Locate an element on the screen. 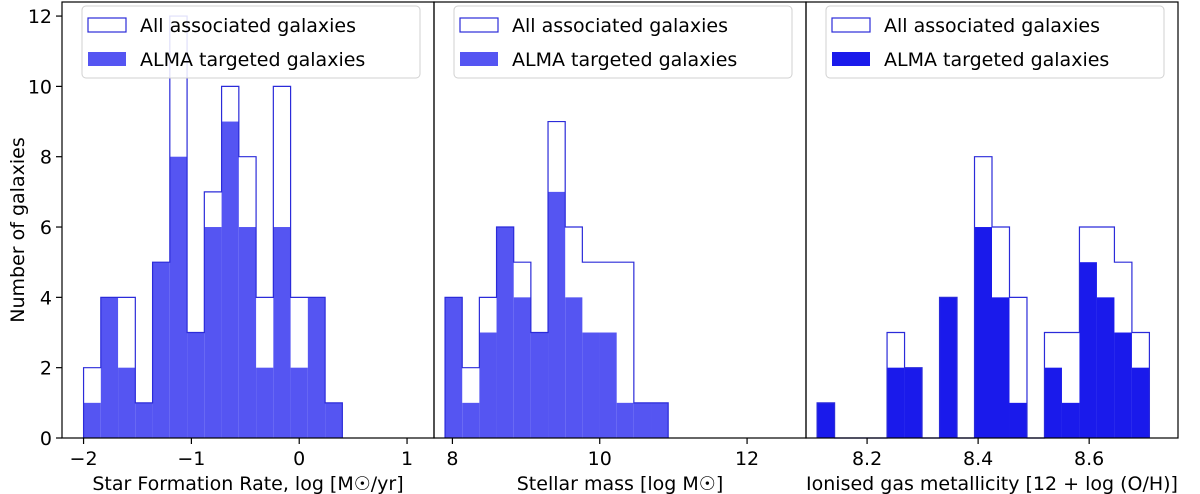  y-tick-label: 10 is located at coordinates (40, 87).